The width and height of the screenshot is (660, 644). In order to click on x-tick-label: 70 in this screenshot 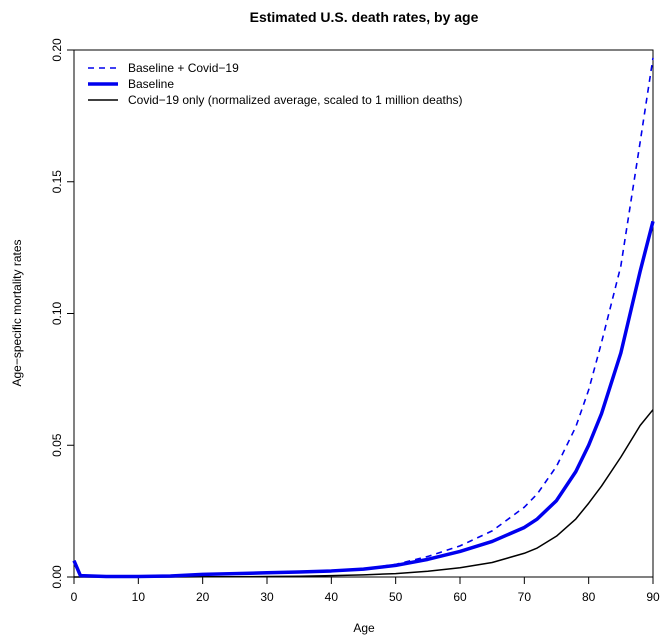, I will do `click(525, 597)`.